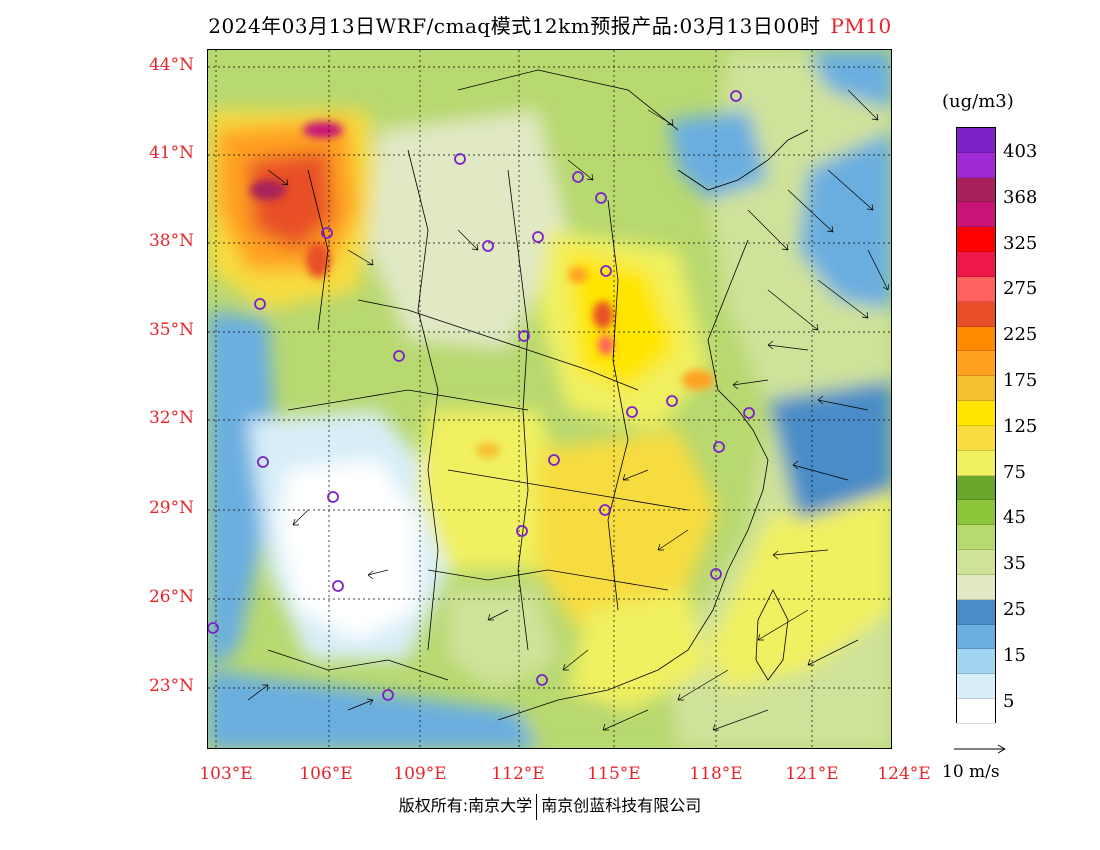  Describe the element at coordinates (171, 241) in the screenshot. I see `lat-label-38: 38°N` at that location.